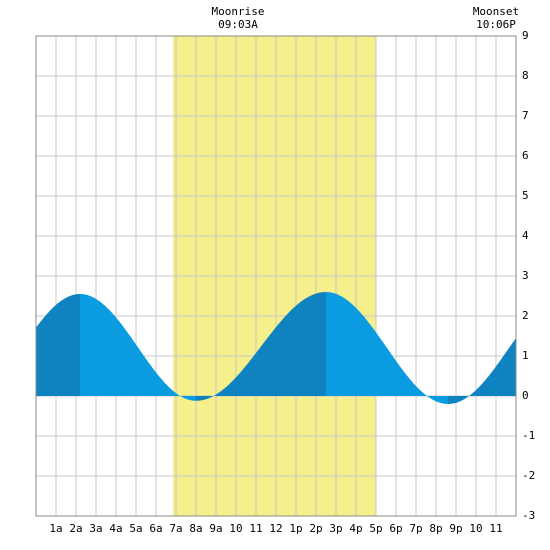  I want to click on y-tick-label: 0, so click(525, 395).